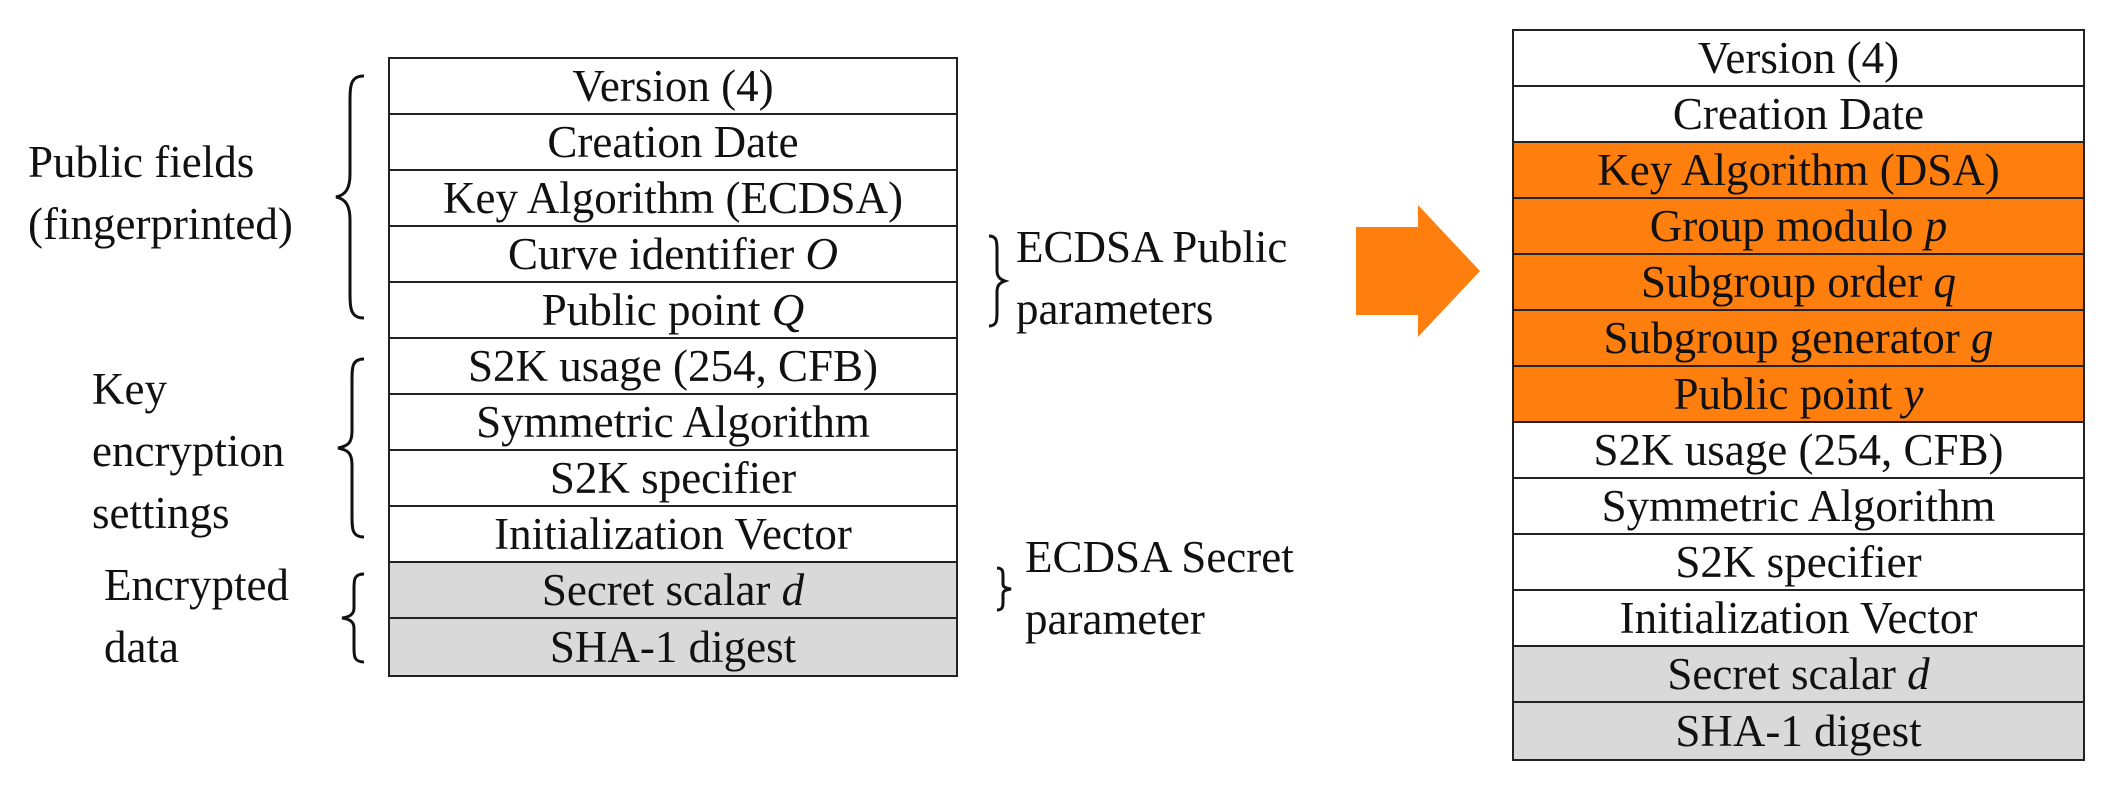  I want to click on field-label: Subgroup generator, so click(1787, 337).